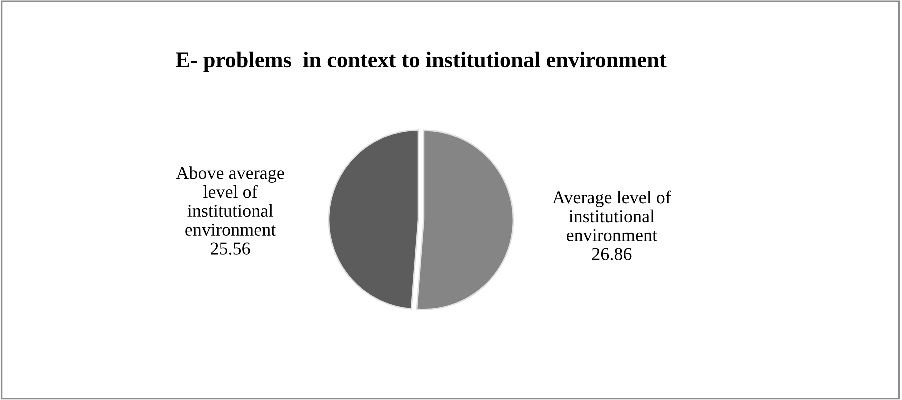 This screenshot has height=400, width=902. I want to click on slice-label: Above average level of institutional environment, so click(230, 201).